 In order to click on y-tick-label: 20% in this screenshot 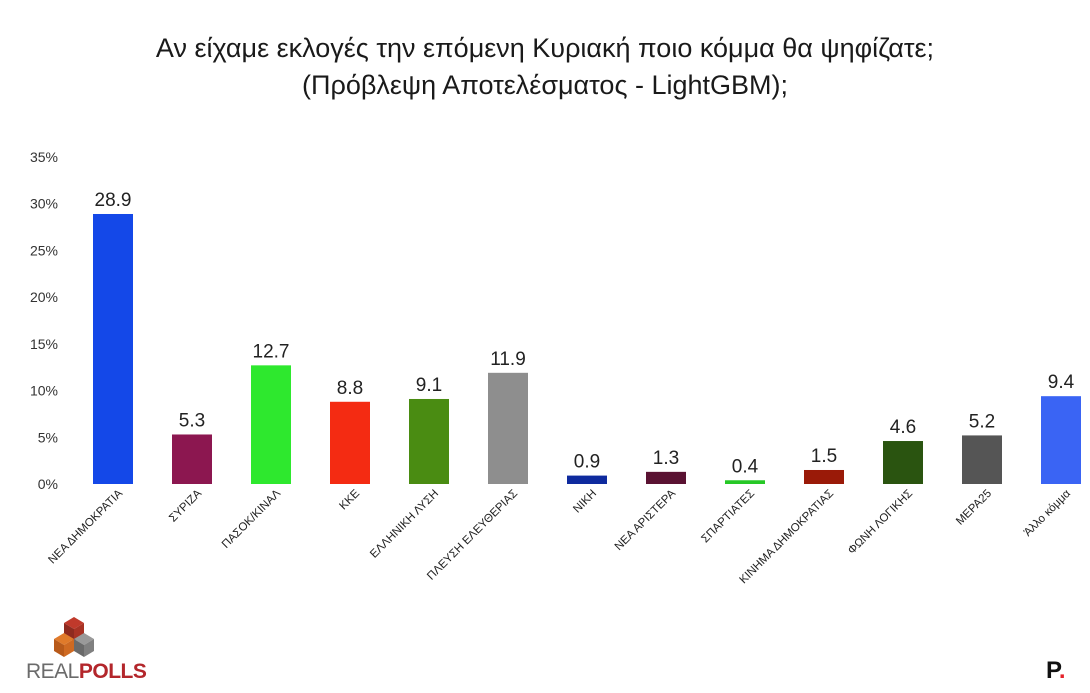, I will do `click(44, 297)`.